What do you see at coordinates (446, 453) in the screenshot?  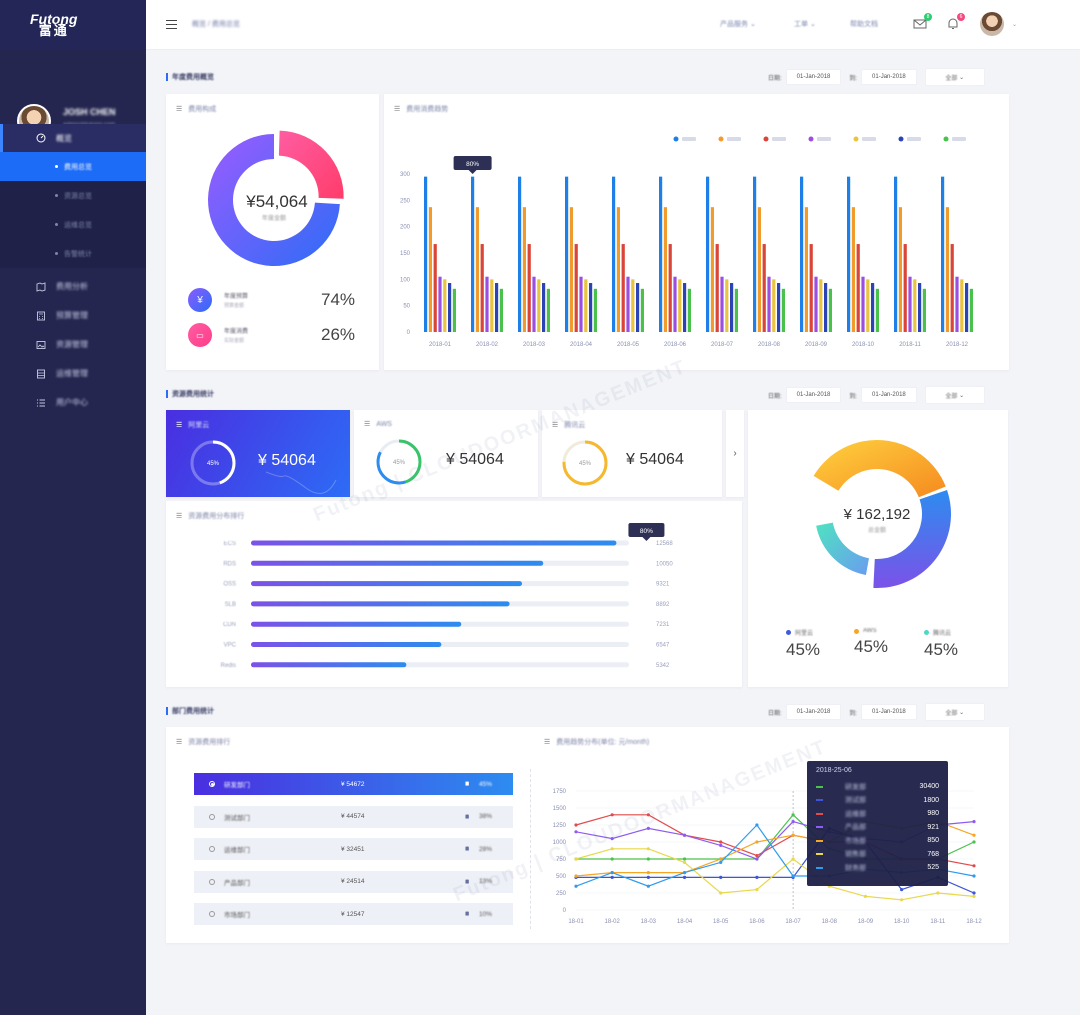 I see `kpi-card-aws: ☰ AWS 45% ¥ 54064` at bounding box center [446, 453].